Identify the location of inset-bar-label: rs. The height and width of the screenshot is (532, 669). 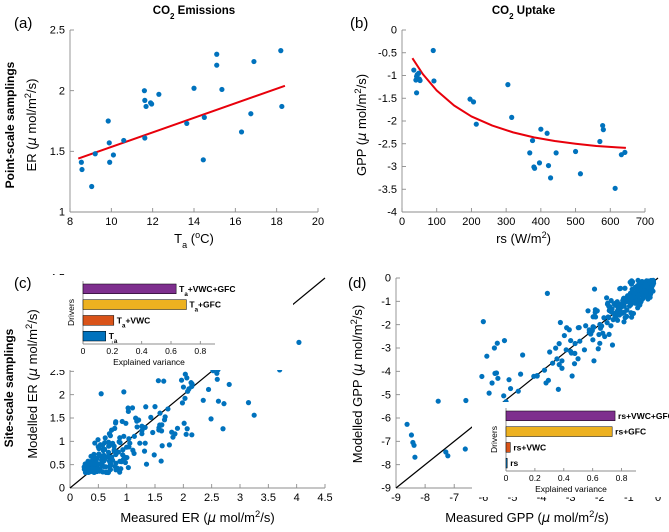
(514, 463).